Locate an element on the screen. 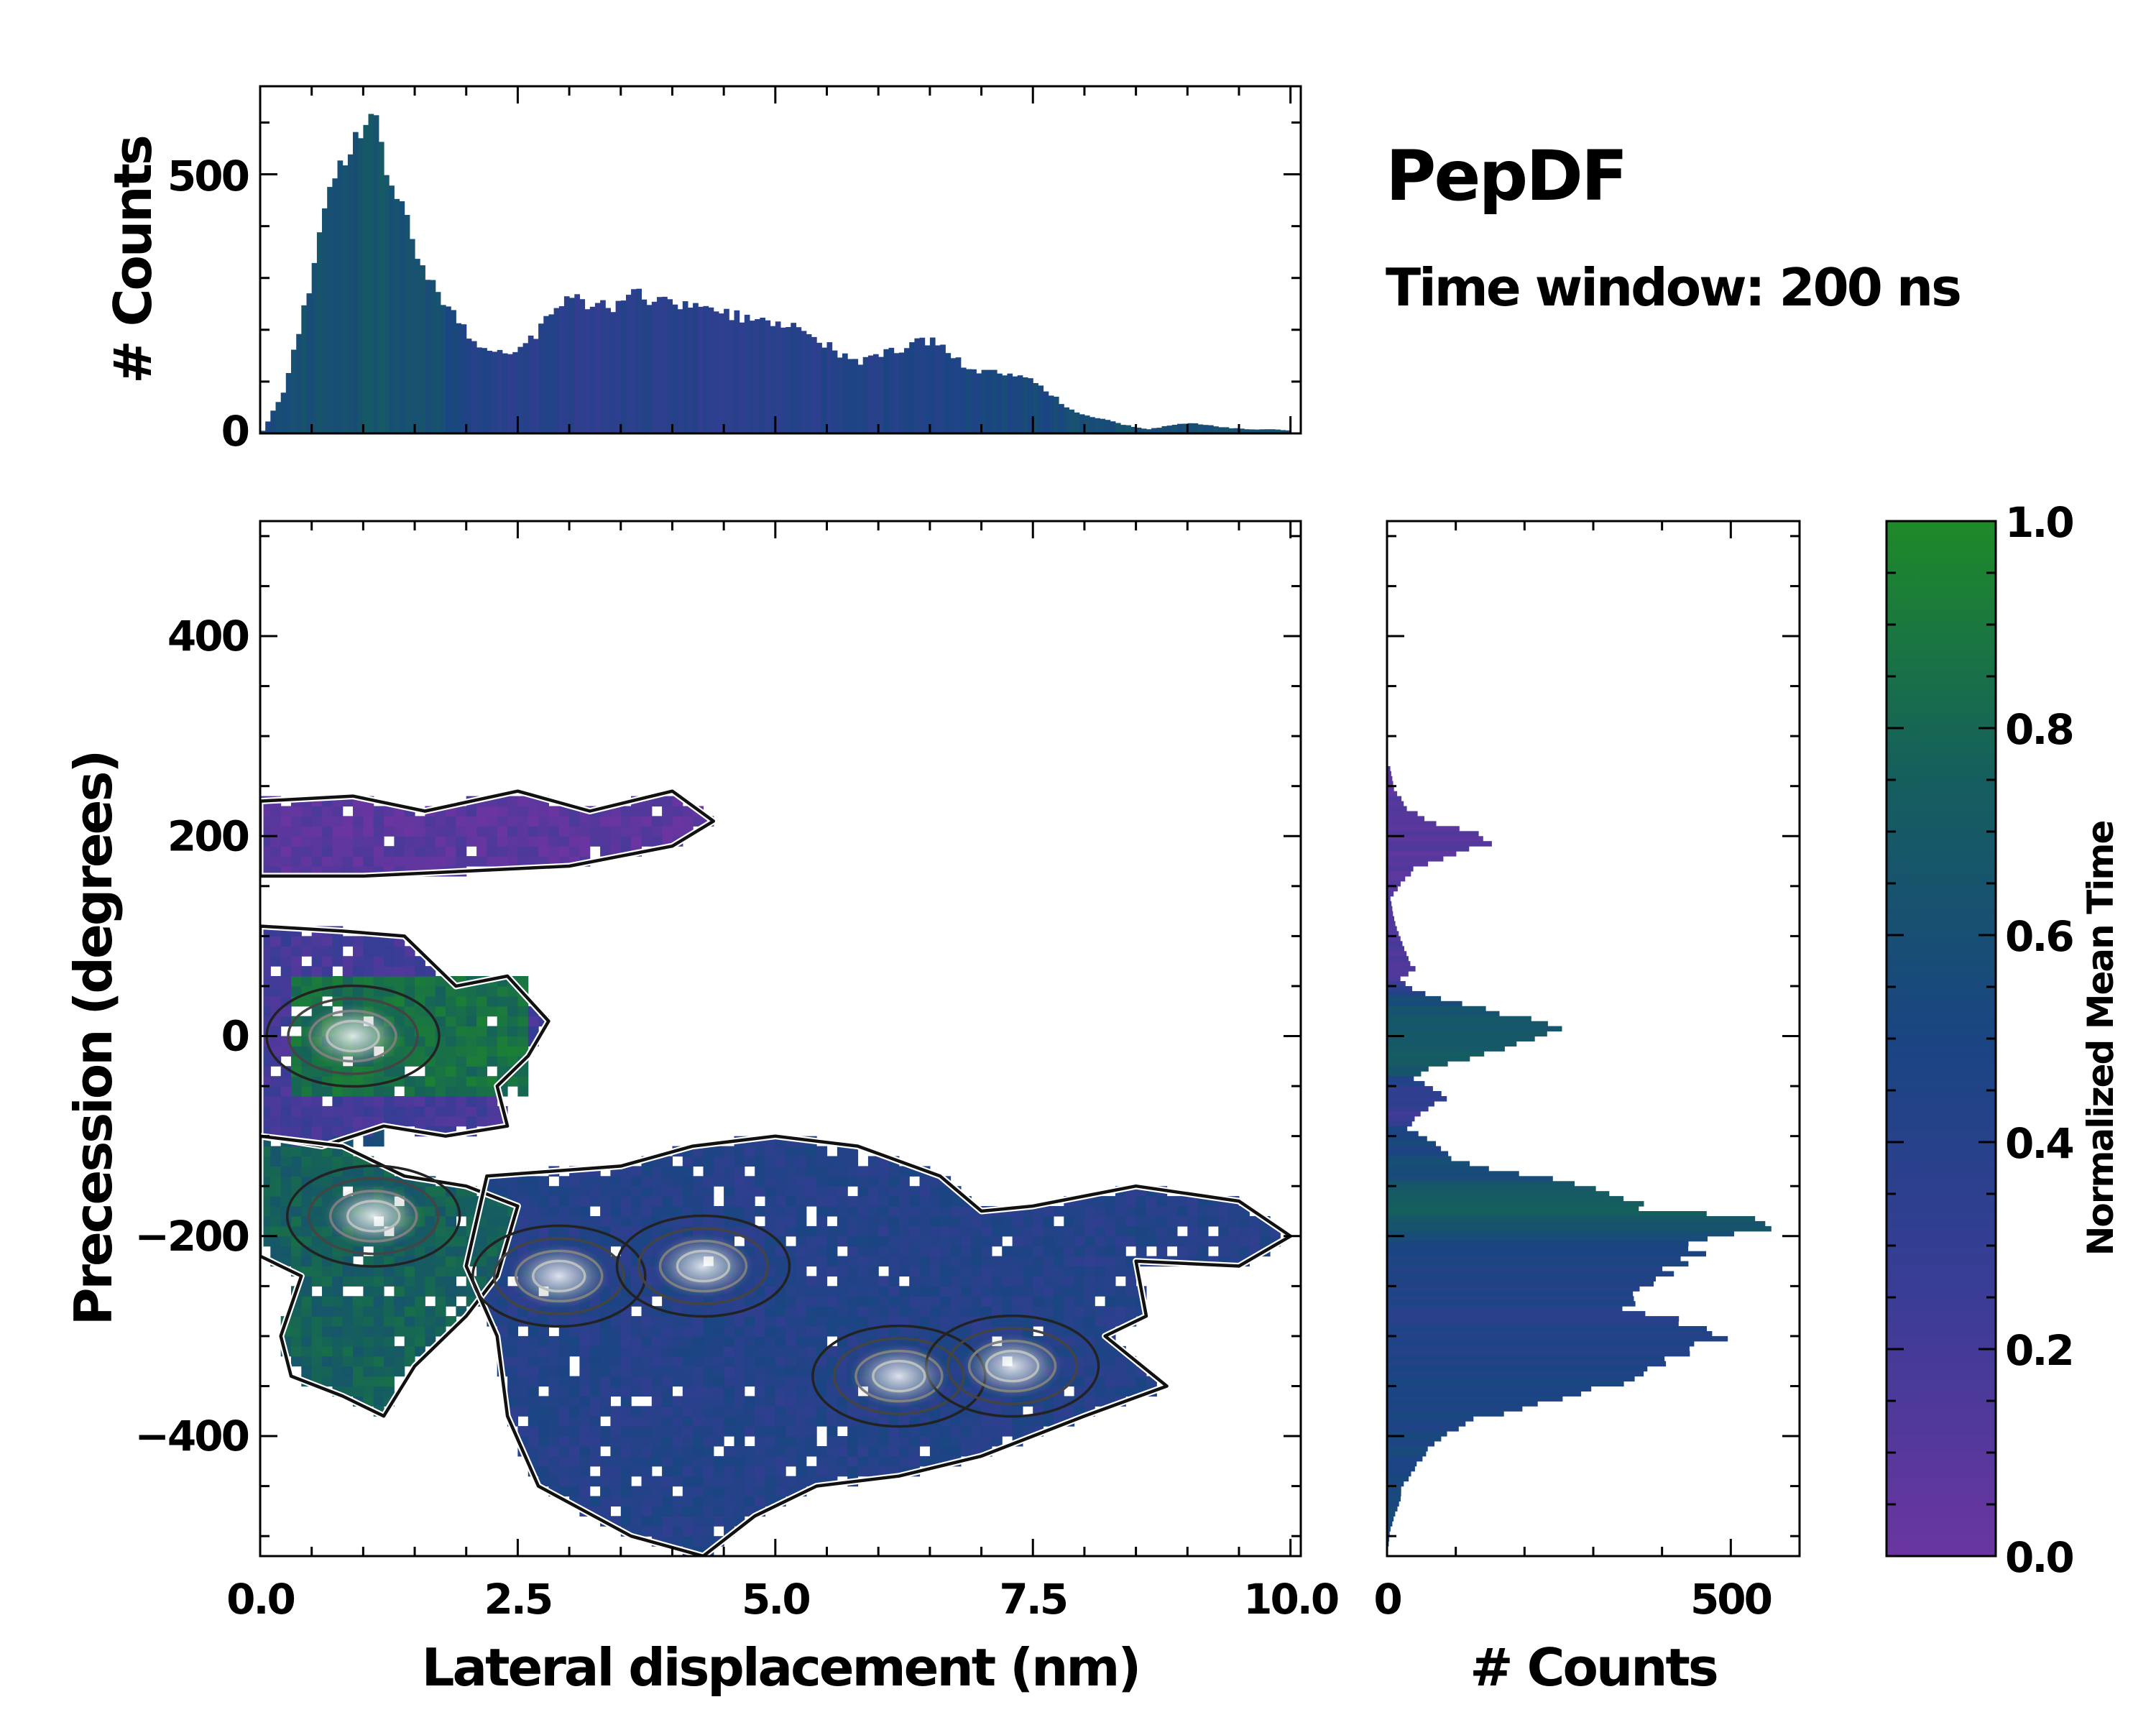  figure-subtitle: Time window: 200 ns is located at coordinates (1673, 287).